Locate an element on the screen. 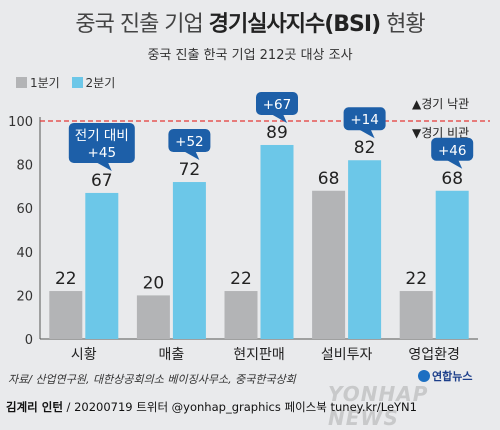  chart-title: 중국 진출 기업 경기실사지수(BSI) 현황 is located at coordinates (250, 22).